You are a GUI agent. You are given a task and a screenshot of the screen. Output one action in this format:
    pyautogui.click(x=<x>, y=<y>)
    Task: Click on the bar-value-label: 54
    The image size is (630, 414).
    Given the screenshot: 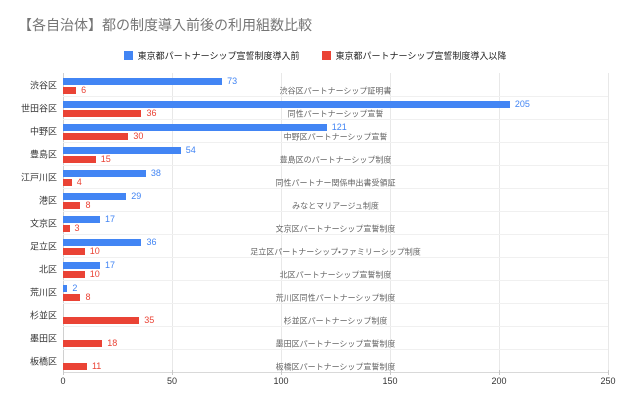 What is the action you would take?
    pyautogui.click(x=190, y=150)
    